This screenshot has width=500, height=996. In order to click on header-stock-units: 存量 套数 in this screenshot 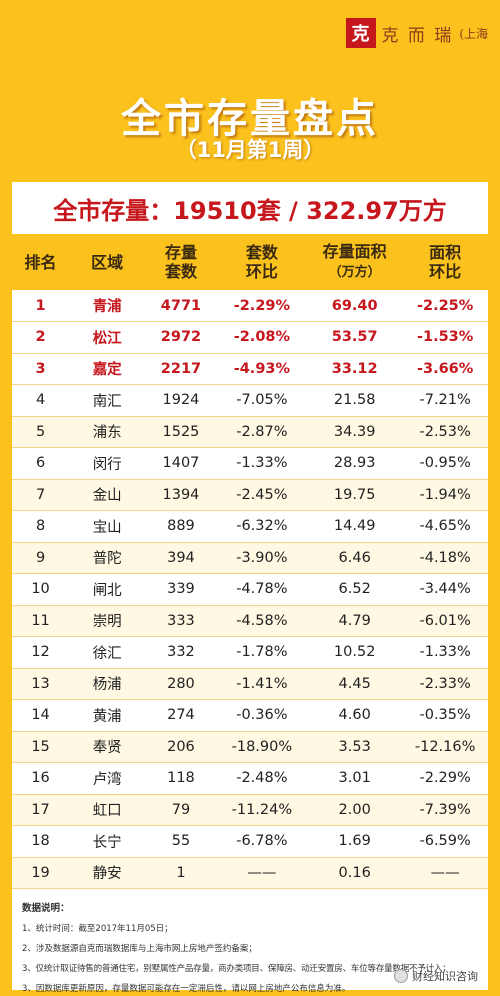, I will do `click(181, 262)`.